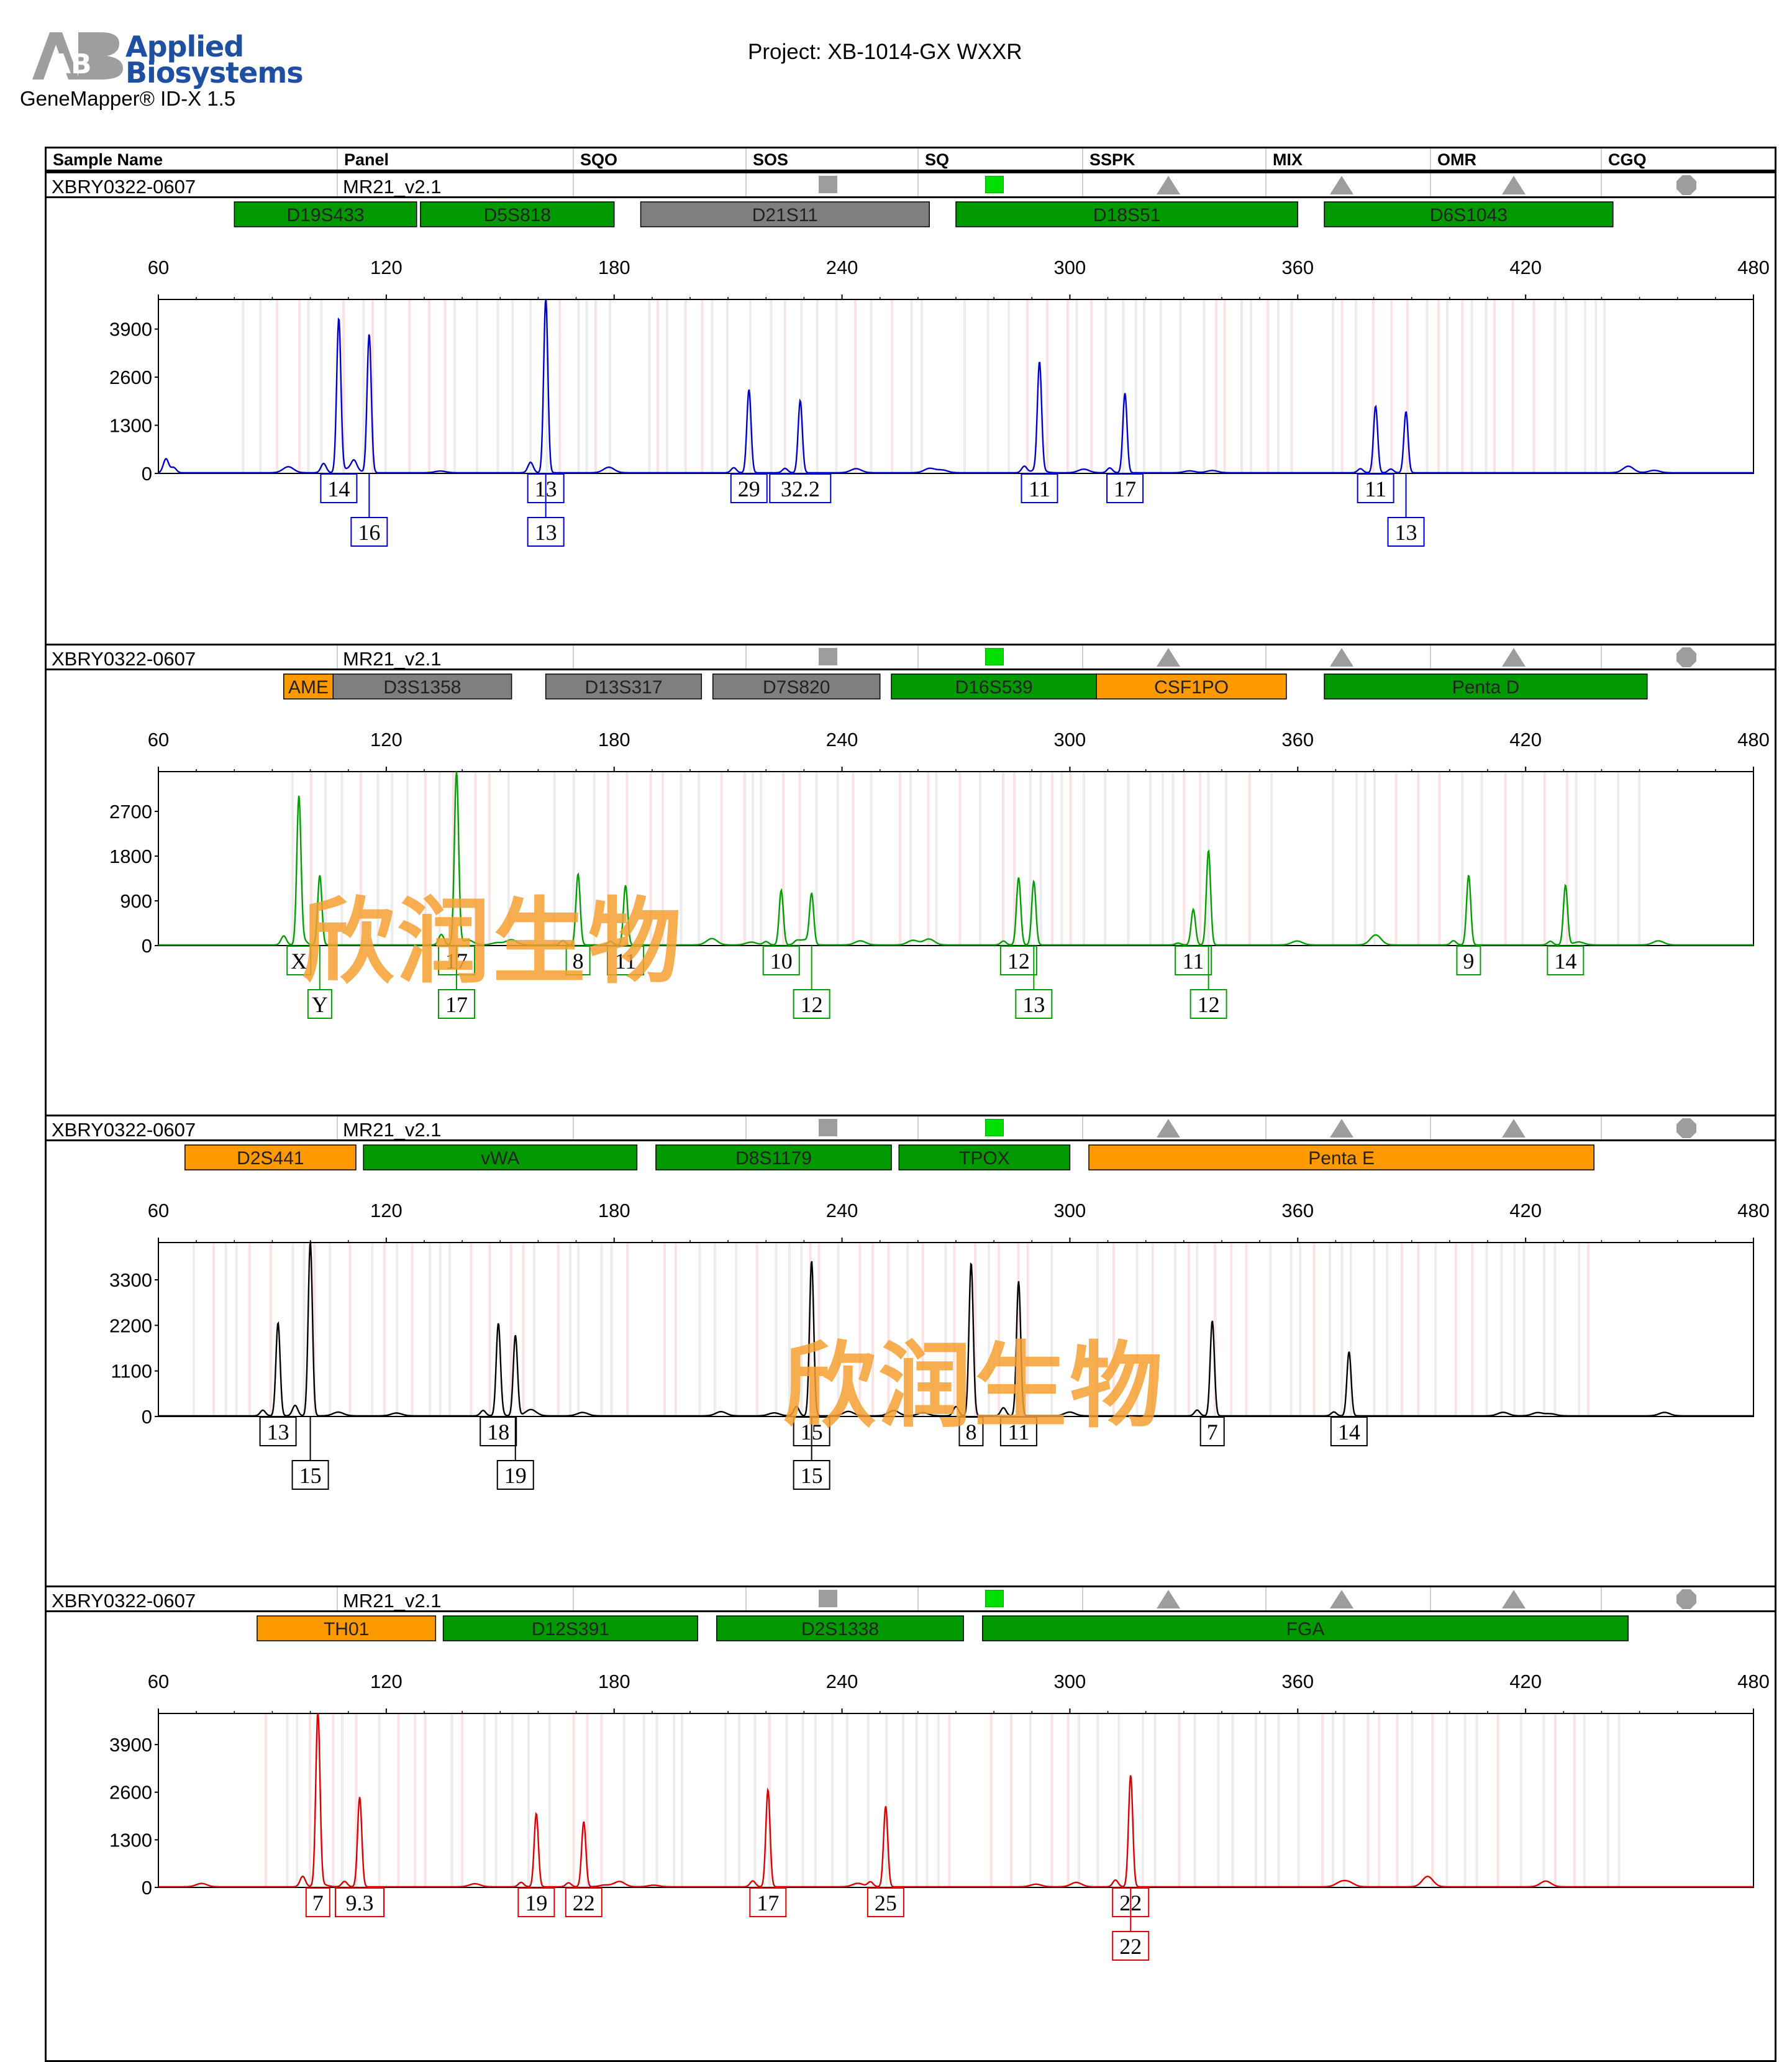  What do you see at coordinates (1341, 1157) in the screenshot?
I see `locus-marker-penta-e: Penta E` at bounding box center [1341, 1157].